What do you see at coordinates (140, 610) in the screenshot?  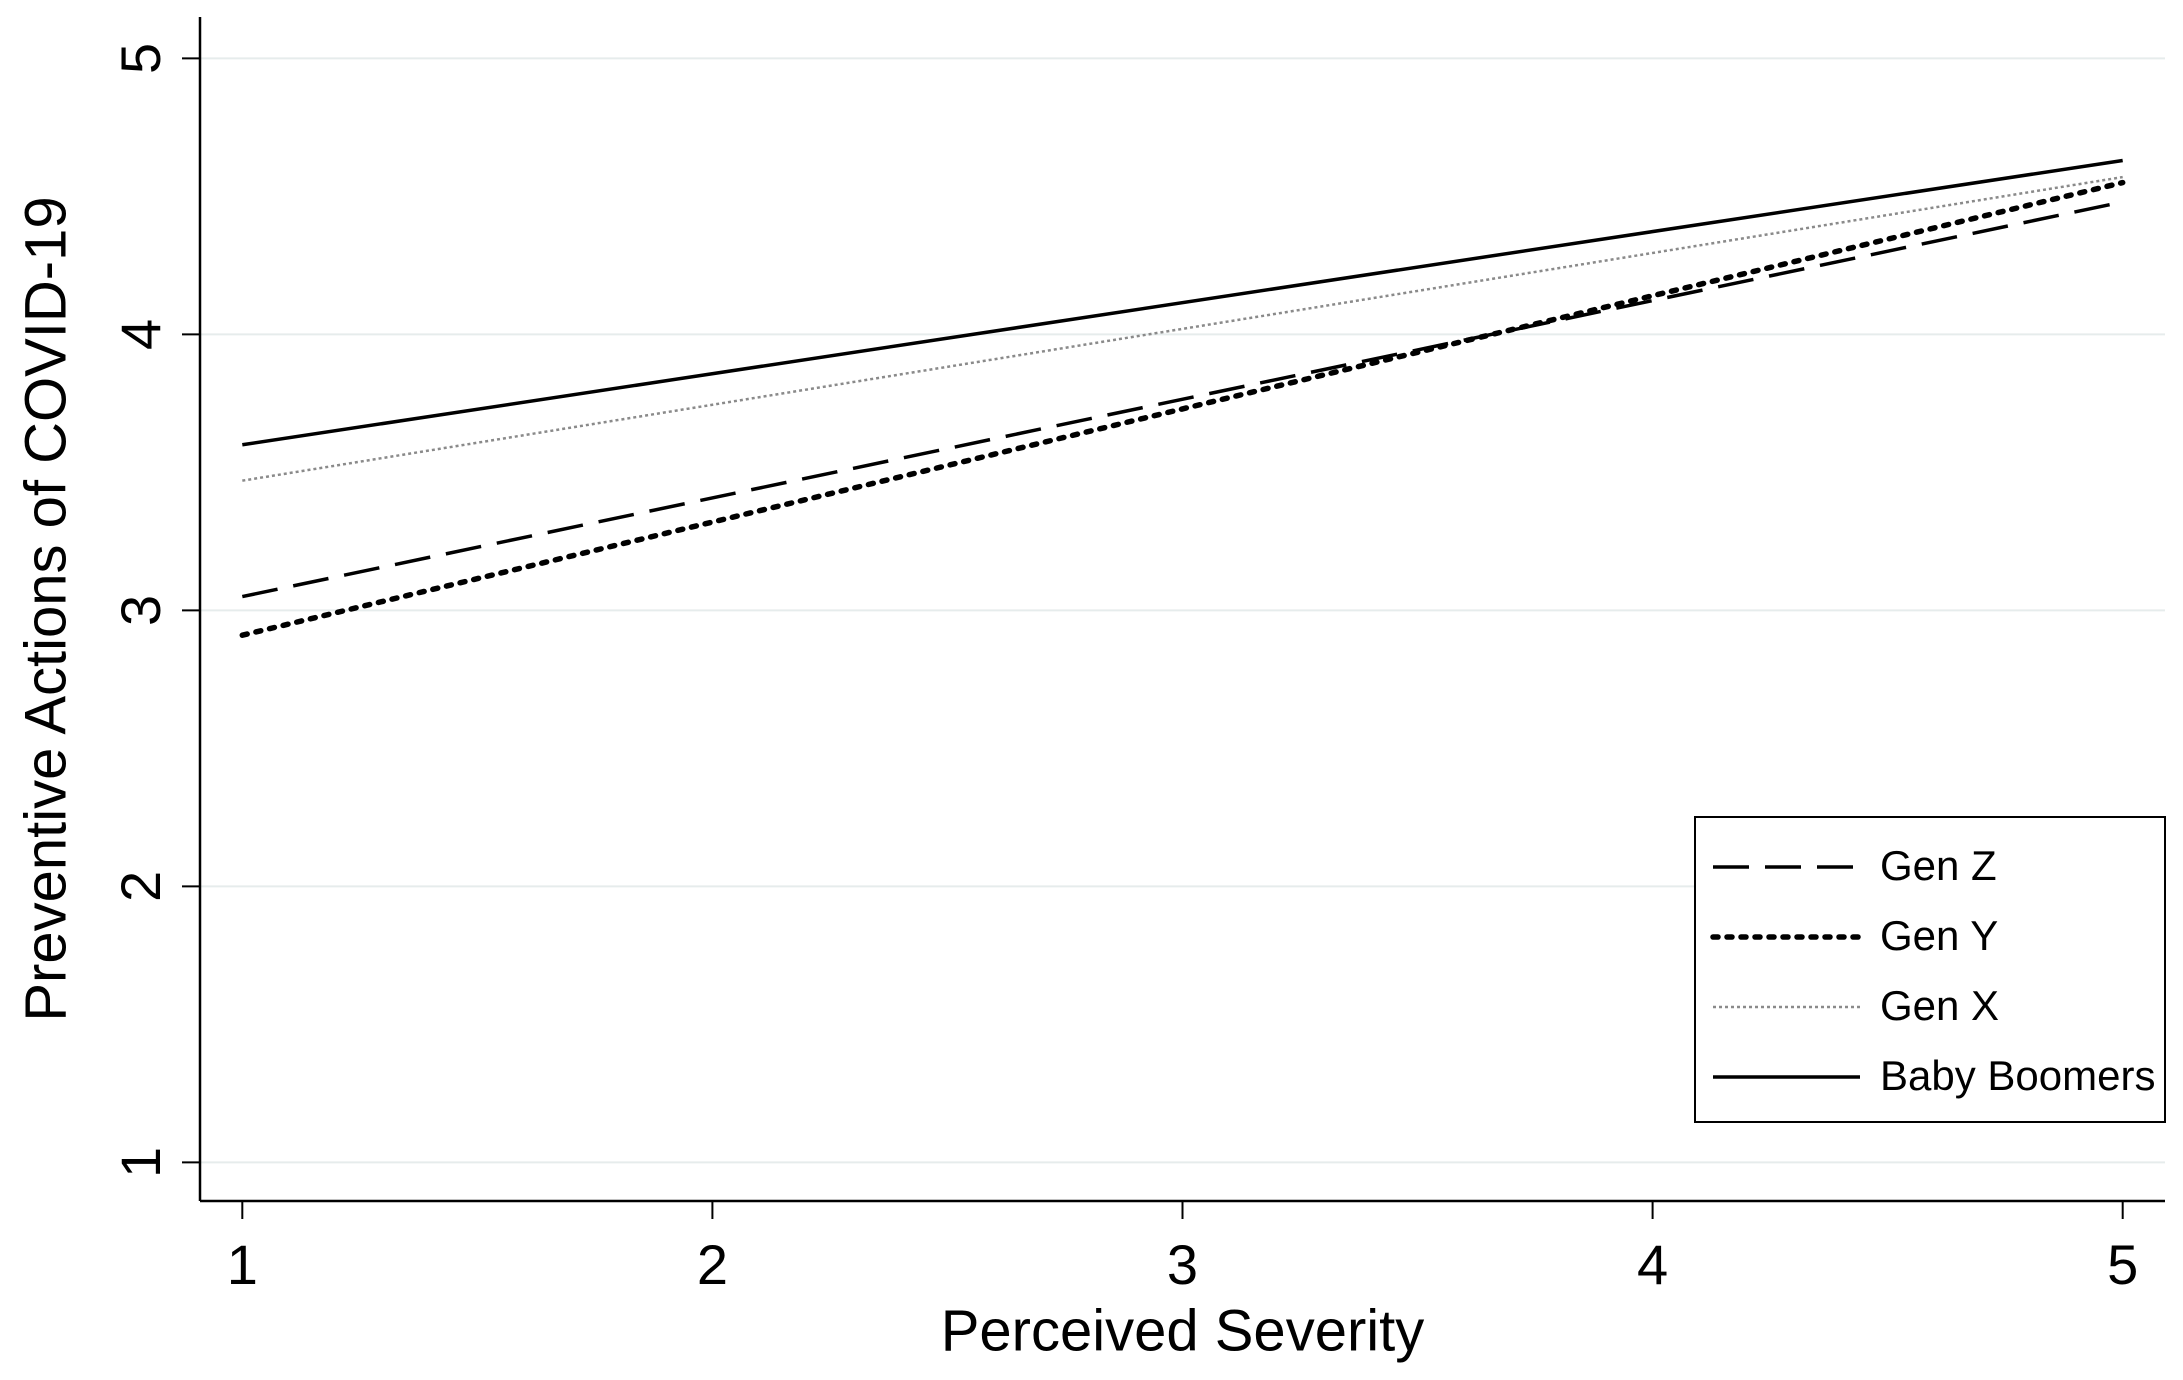 I see `y-tick-label: 3` at bounding box center [140, 610].